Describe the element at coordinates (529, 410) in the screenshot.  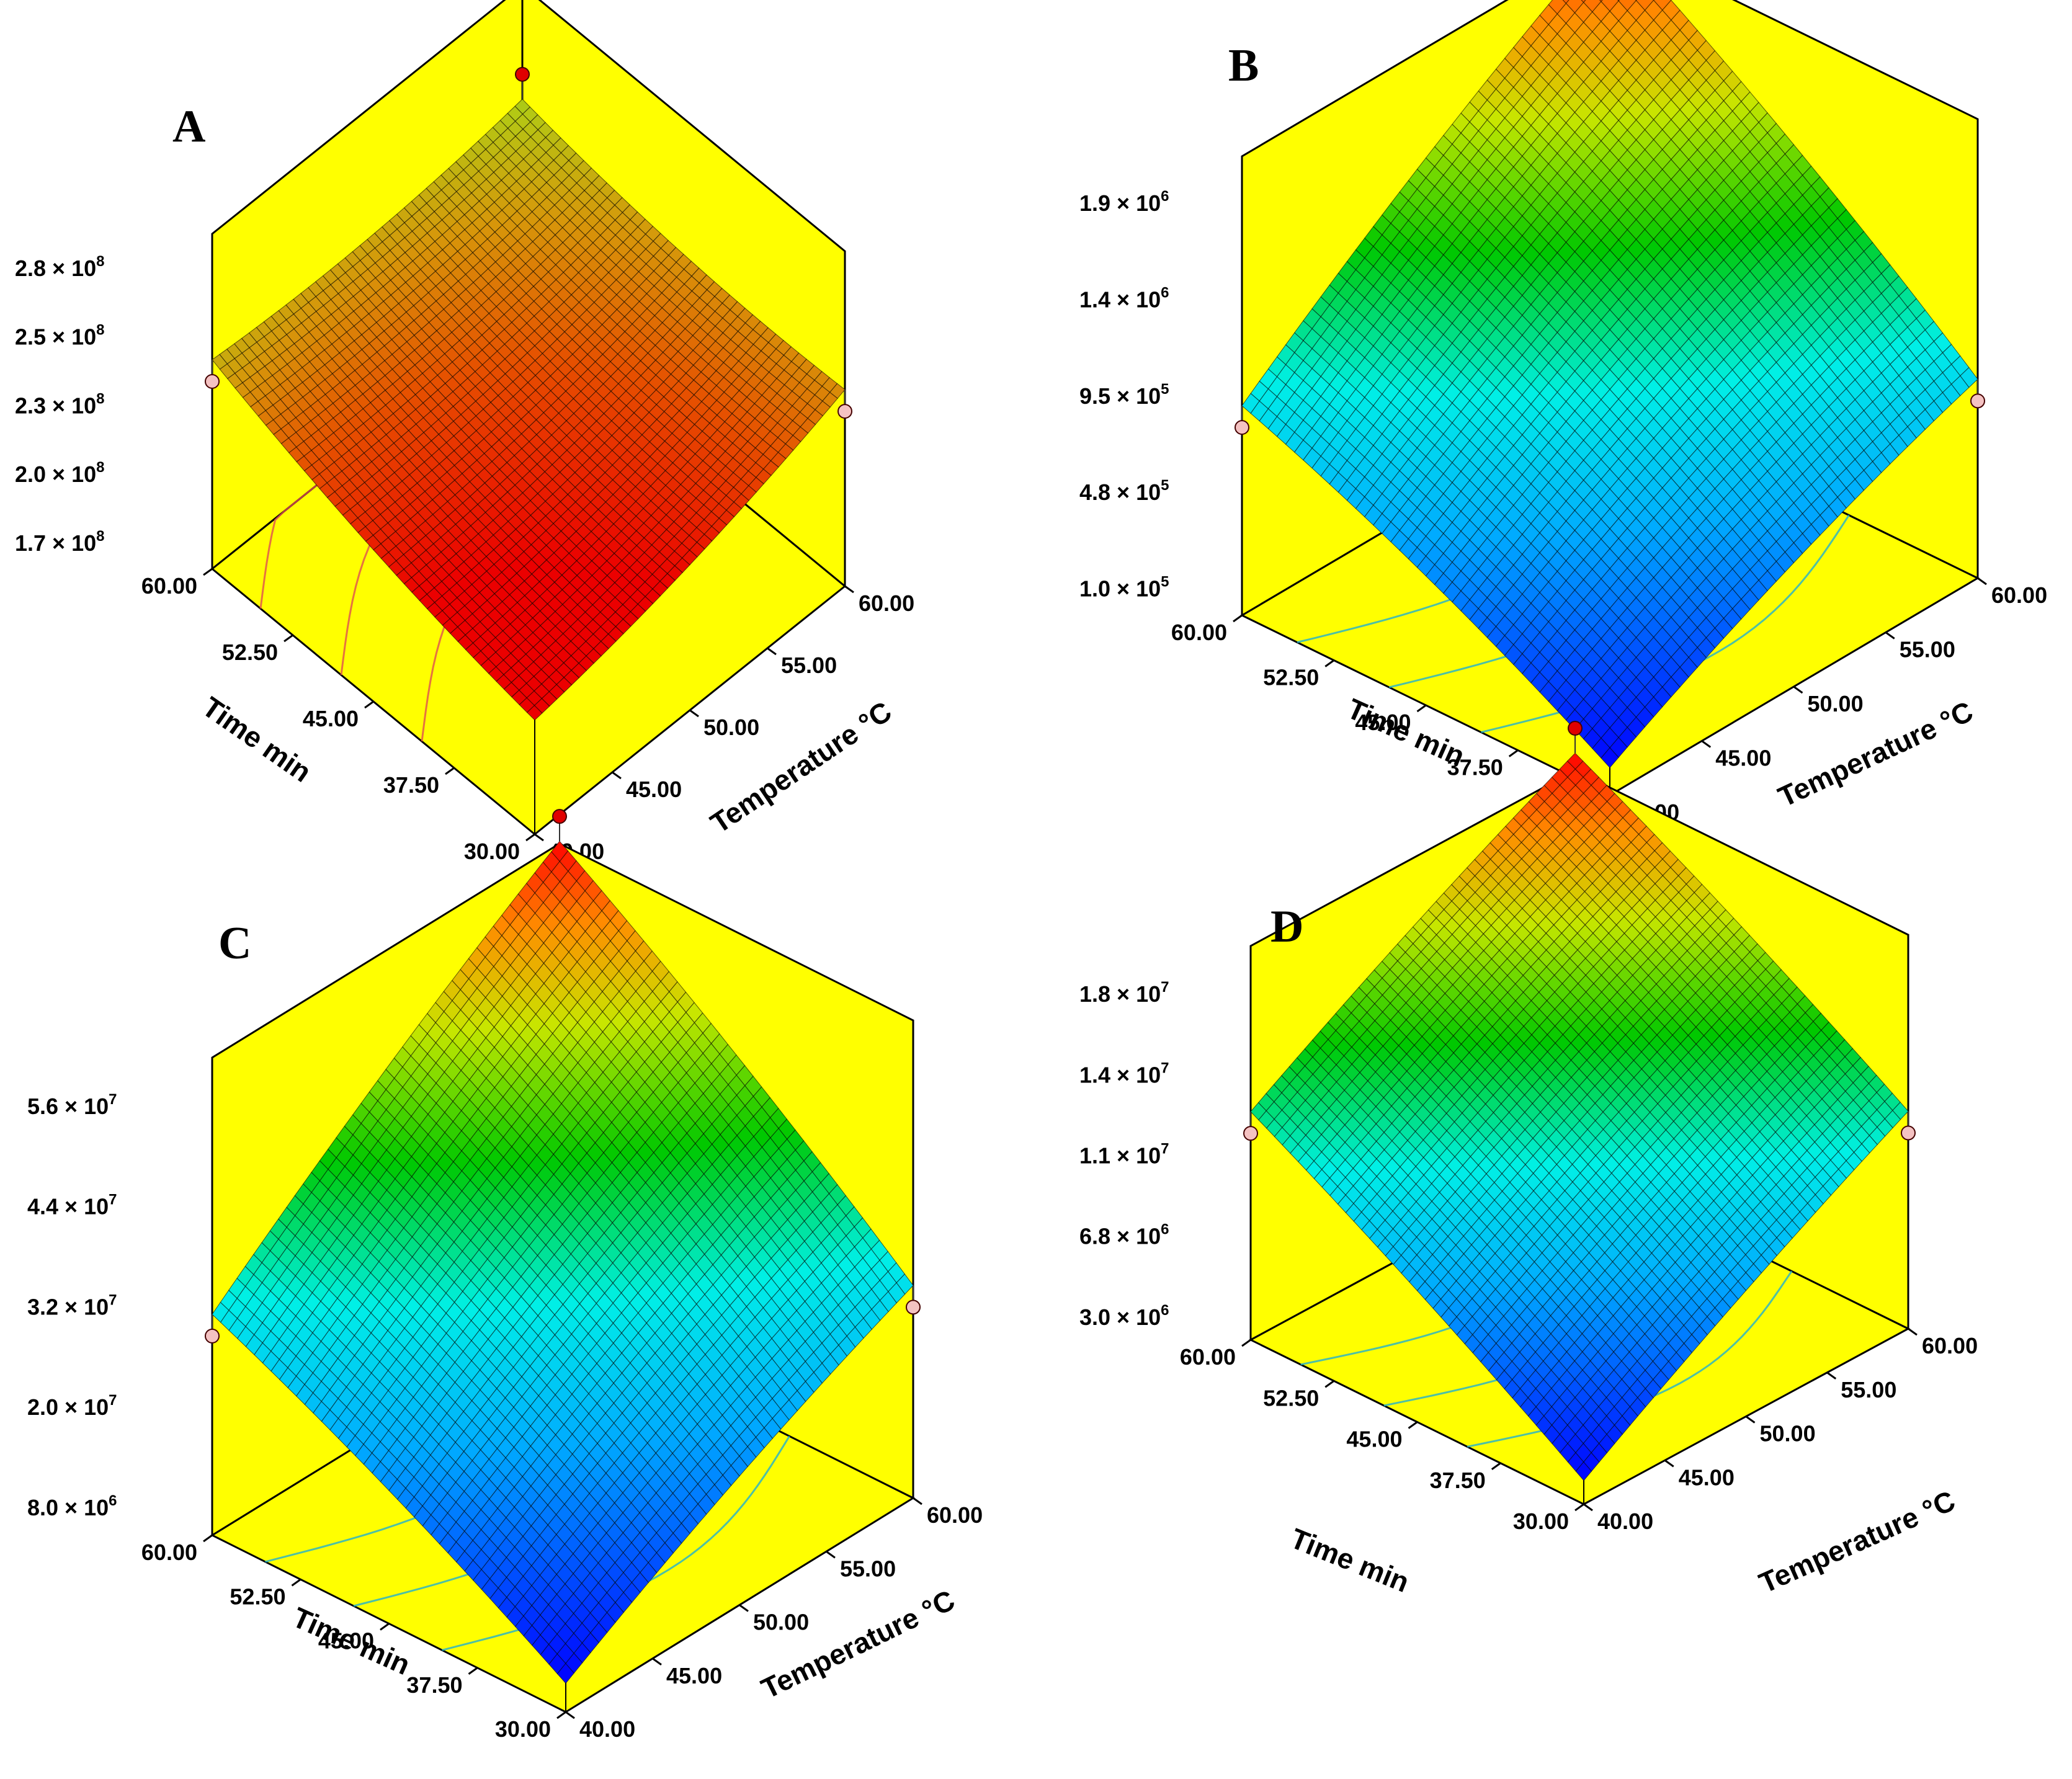
I see `response-surface-A` at that location.